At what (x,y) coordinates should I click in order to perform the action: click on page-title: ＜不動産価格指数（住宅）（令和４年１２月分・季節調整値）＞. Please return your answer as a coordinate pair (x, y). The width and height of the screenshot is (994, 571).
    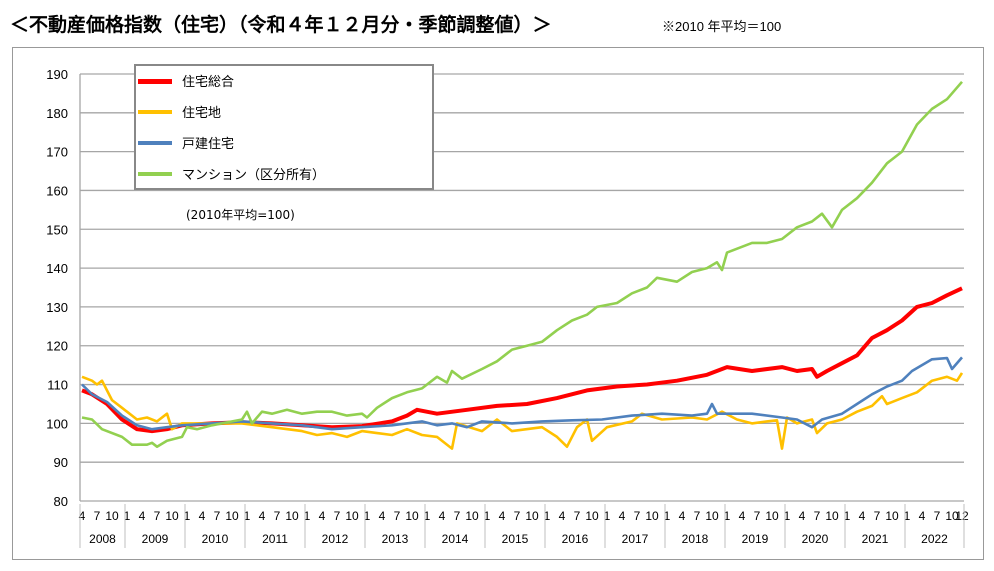
    Looking at the image, I should click on (281, 25).